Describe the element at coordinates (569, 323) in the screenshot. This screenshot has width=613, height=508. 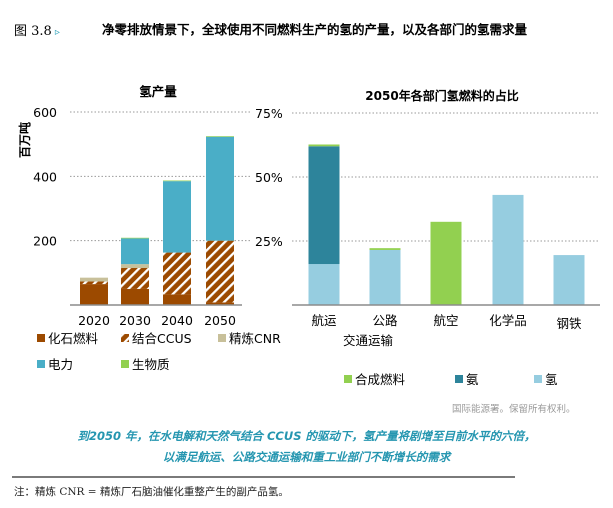
I see `right-x-tick-label: 钢铁` at that location.